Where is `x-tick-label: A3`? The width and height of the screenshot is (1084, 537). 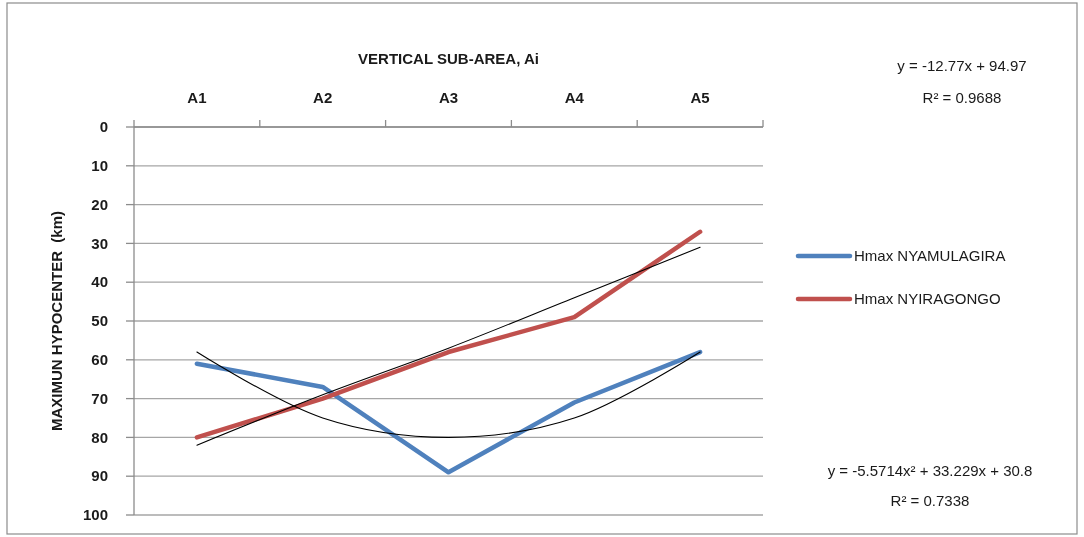 x-tick-label: A3 is located at coordinates (448, 97).